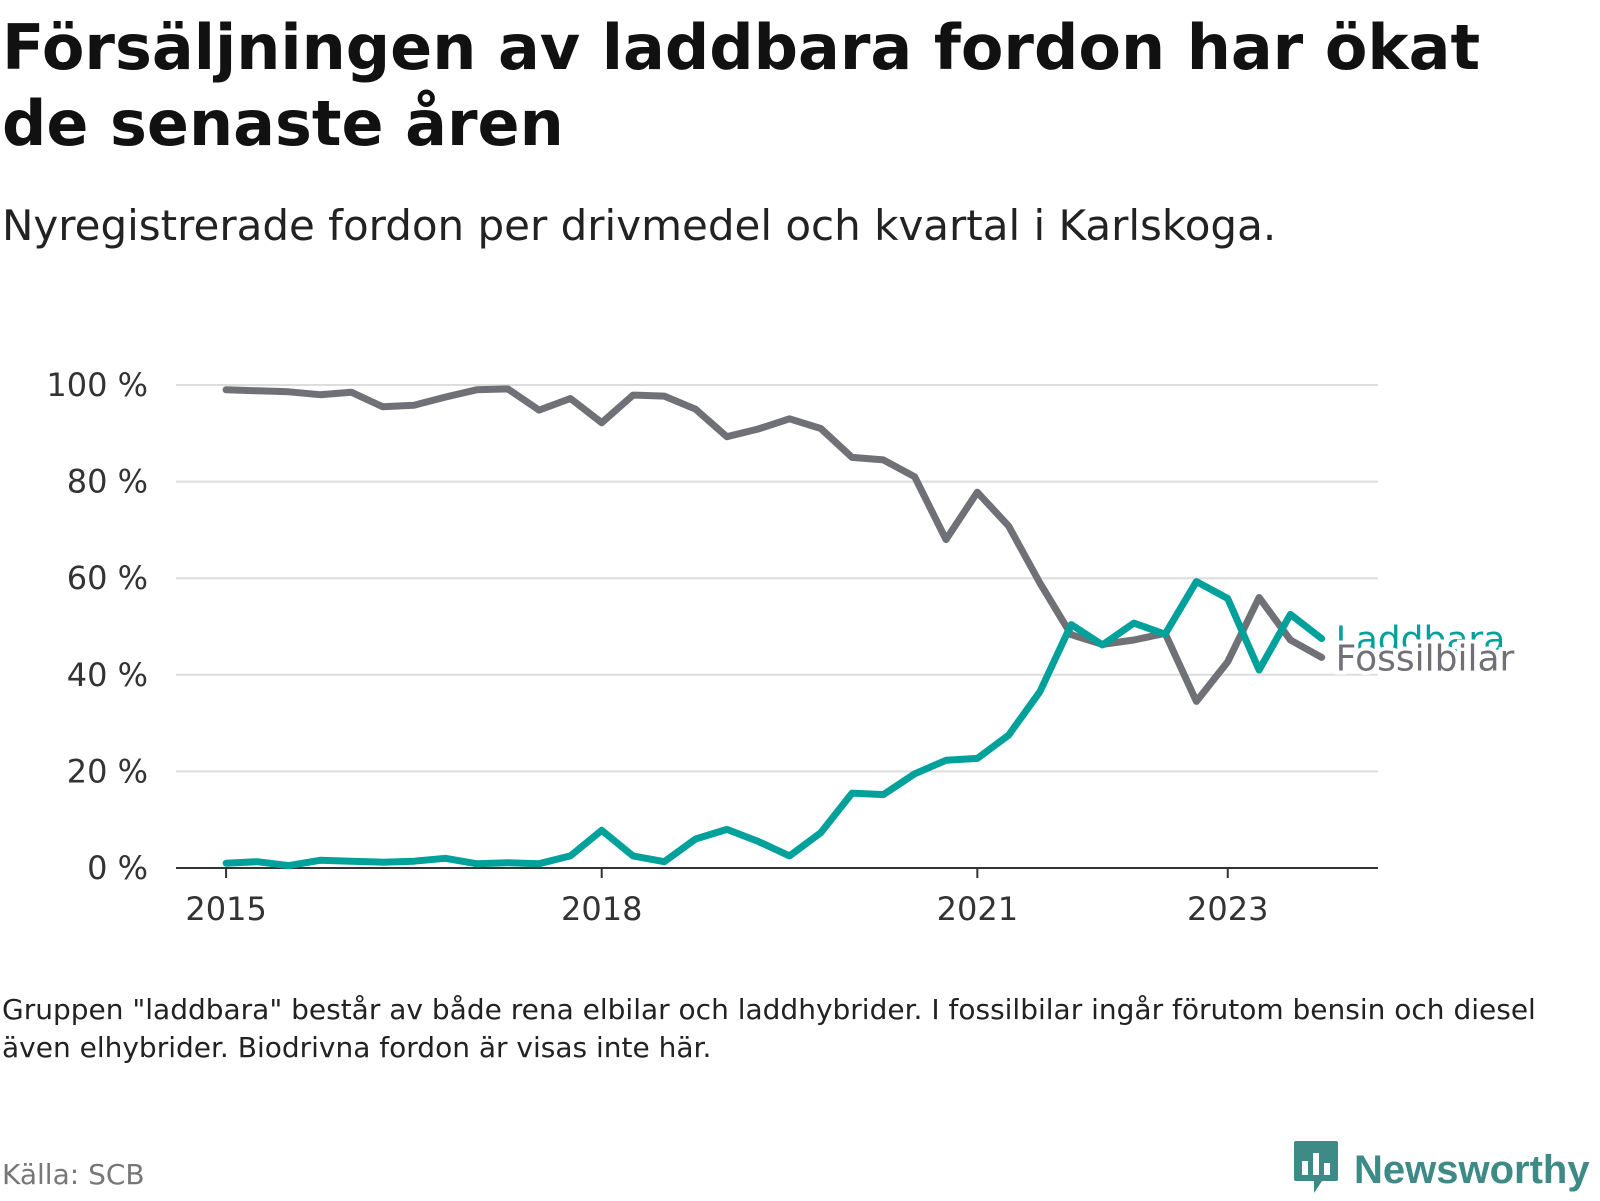 The image size is (1600, 1201). Describe the element at coordinates (1472, 1169) in the screenshot. I see `brand-name: Newsworthy` at that location.